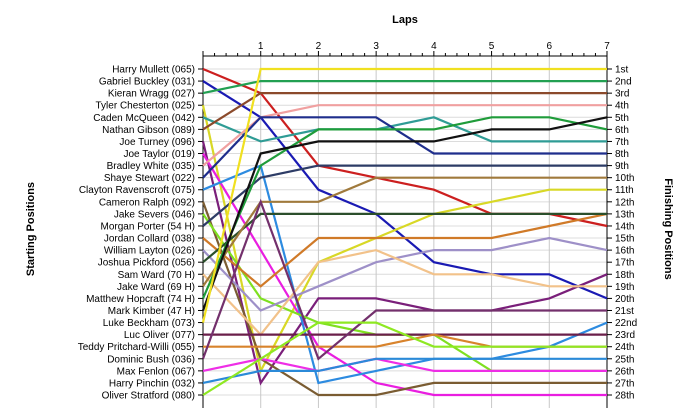  Describe the element at coordinates (137, 190) in the screenshot. I see `start-label-11: Clayton Ravenscroft (075)` at that location.